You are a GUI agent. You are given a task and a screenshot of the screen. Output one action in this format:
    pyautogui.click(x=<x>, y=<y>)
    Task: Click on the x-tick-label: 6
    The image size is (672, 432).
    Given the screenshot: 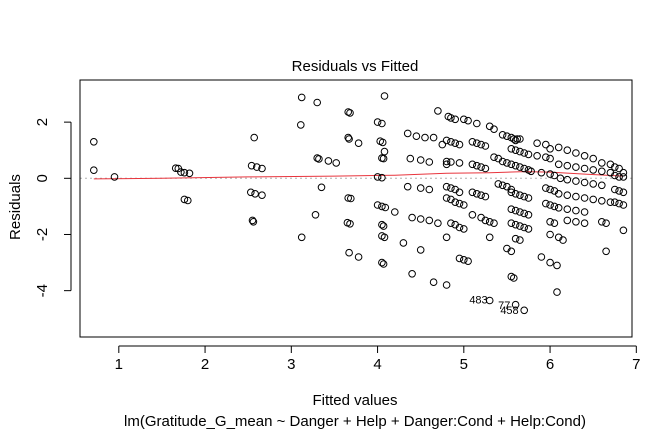 What is the action you would take?
    pyautogui.click(x=550, y=364)
    